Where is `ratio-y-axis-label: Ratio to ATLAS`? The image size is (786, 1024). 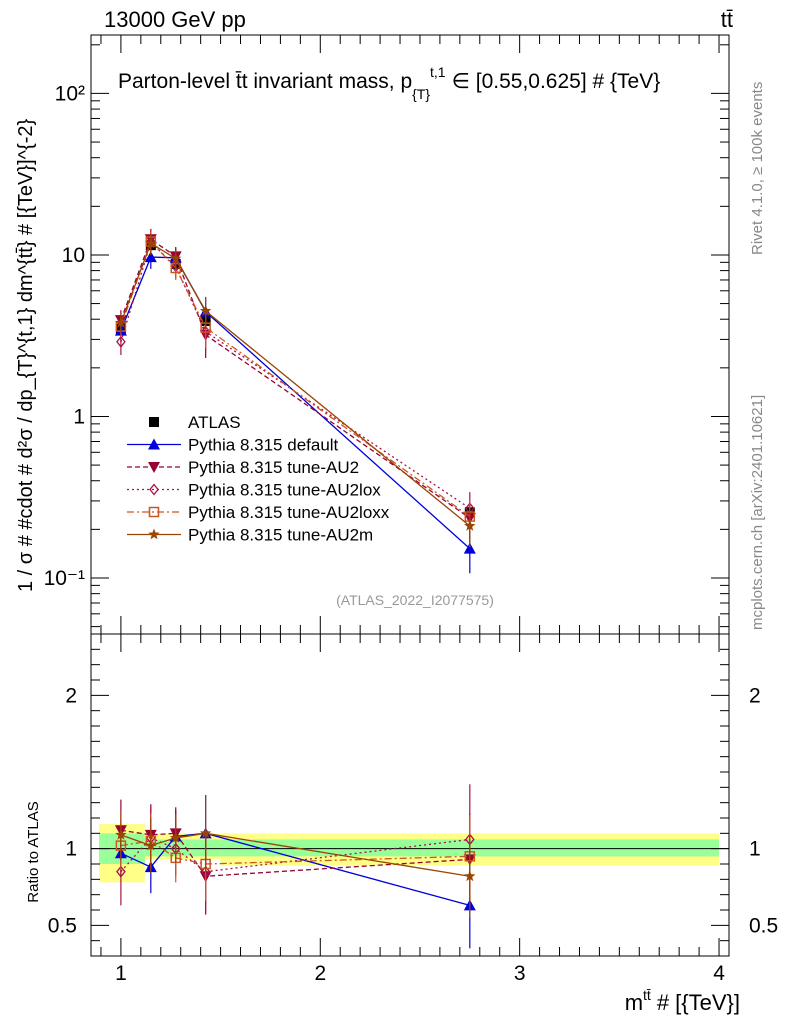
ratio-y-axis-label: Ratio to ATLAS is located at coordinates (33, 851).